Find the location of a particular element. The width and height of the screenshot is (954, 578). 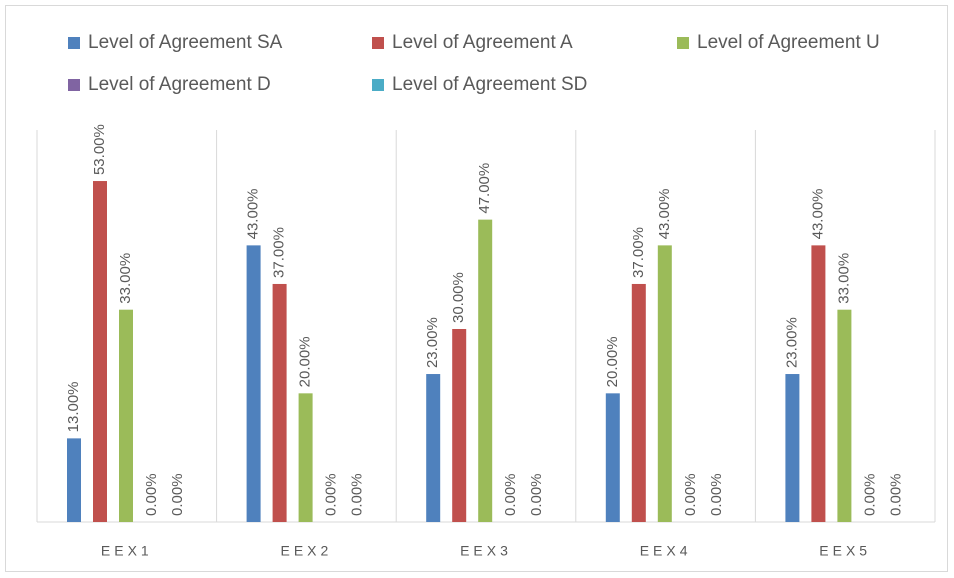

legend-label: Level of Agreement D is located at coordinates (179, 84).